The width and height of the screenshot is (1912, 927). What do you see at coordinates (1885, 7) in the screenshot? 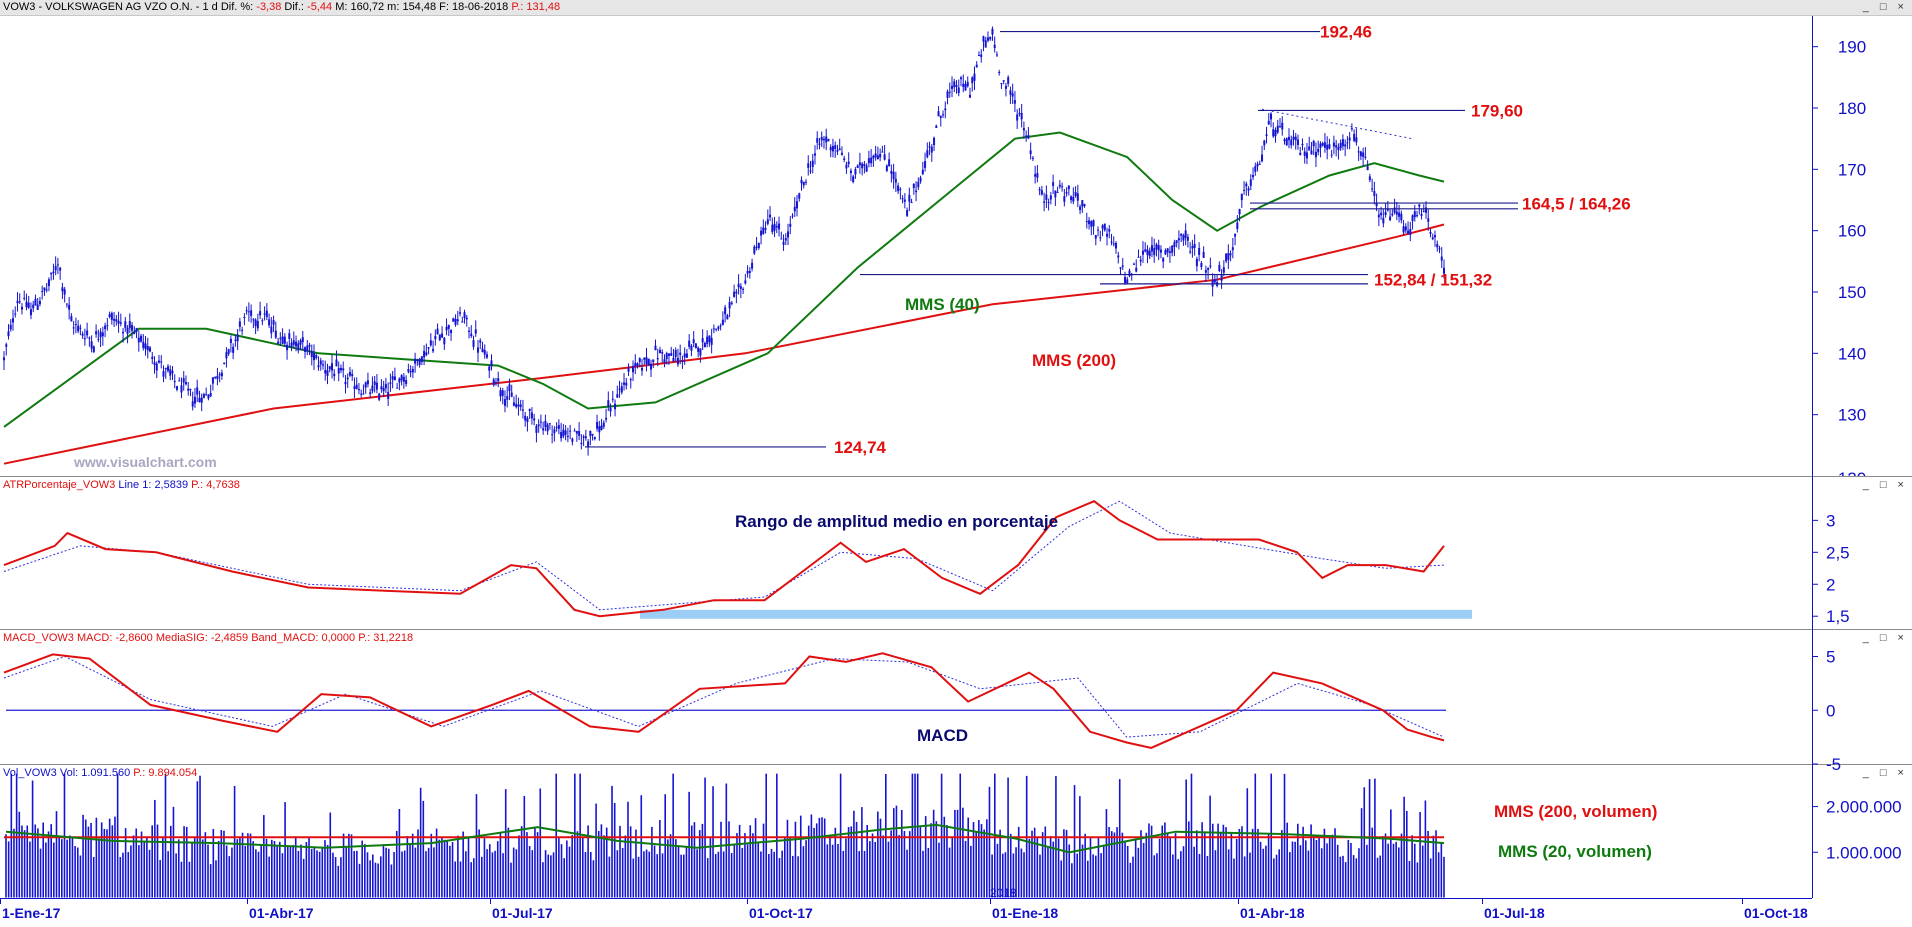
I see `price-pane-window-buttons: _ □ ×` at bounding box center [1885, 7].